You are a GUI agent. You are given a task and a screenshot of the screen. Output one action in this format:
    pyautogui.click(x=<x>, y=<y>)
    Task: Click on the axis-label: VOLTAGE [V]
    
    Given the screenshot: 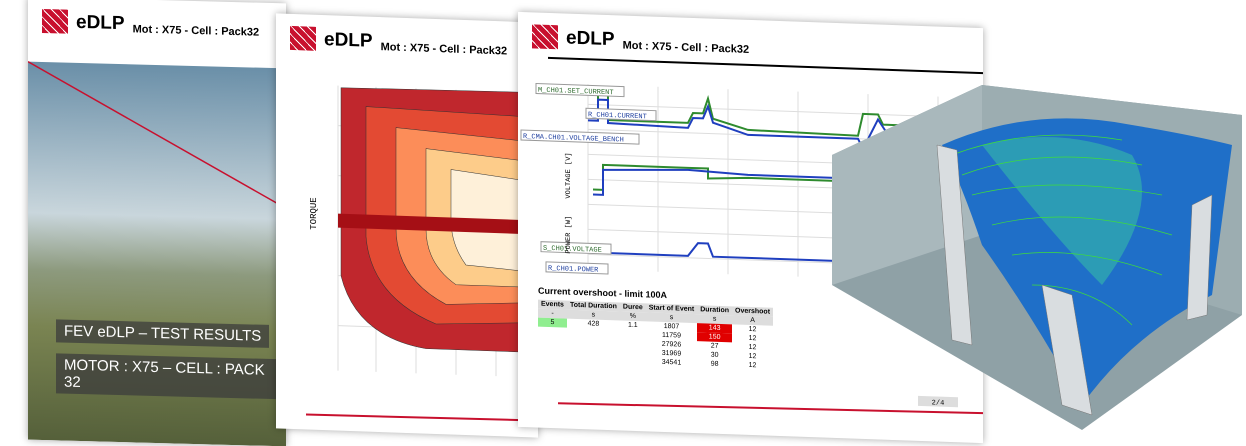 What is the action you would take?
    pyautogui.click(x=569, y=175)
    